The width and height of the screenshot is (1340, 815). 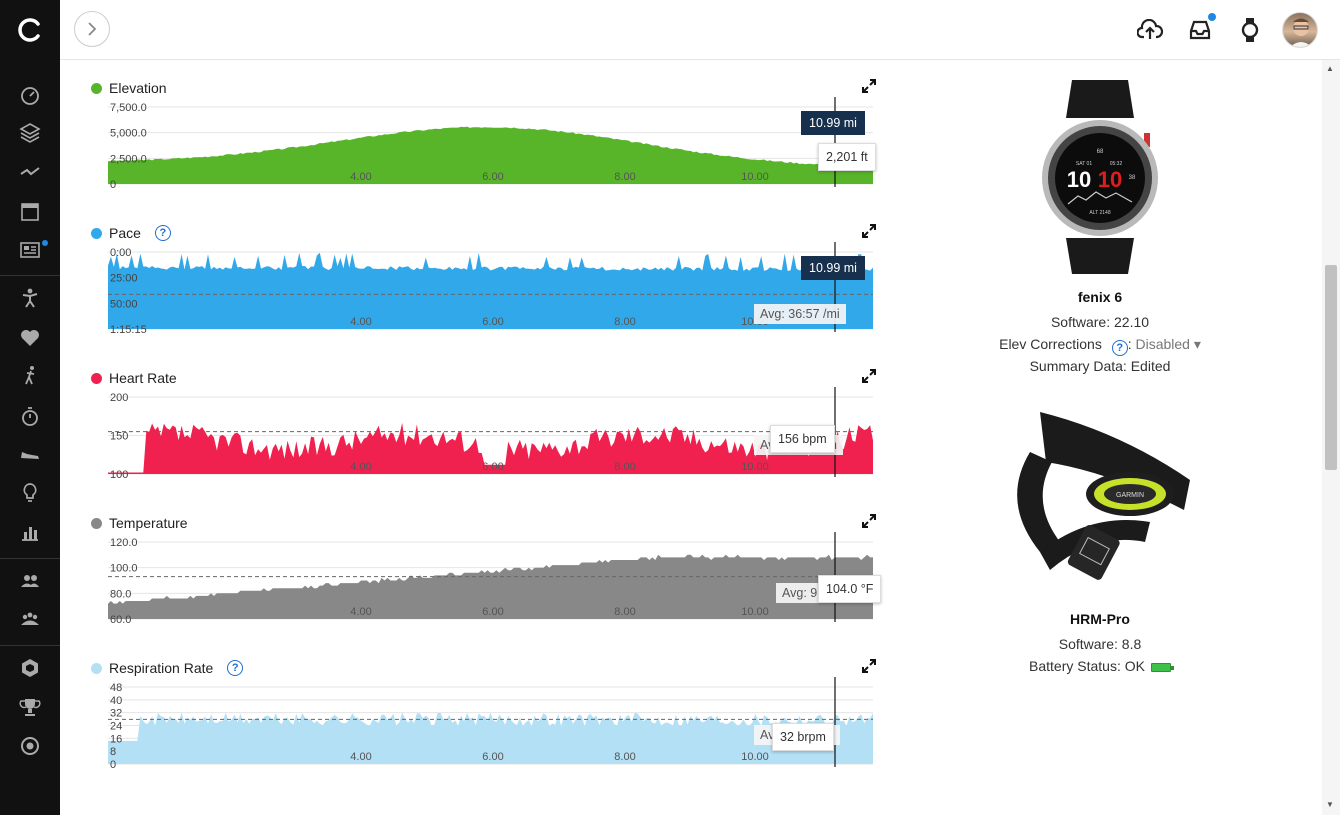 I want to click on calendar-day-text: 31, so click(x=30, y=215).